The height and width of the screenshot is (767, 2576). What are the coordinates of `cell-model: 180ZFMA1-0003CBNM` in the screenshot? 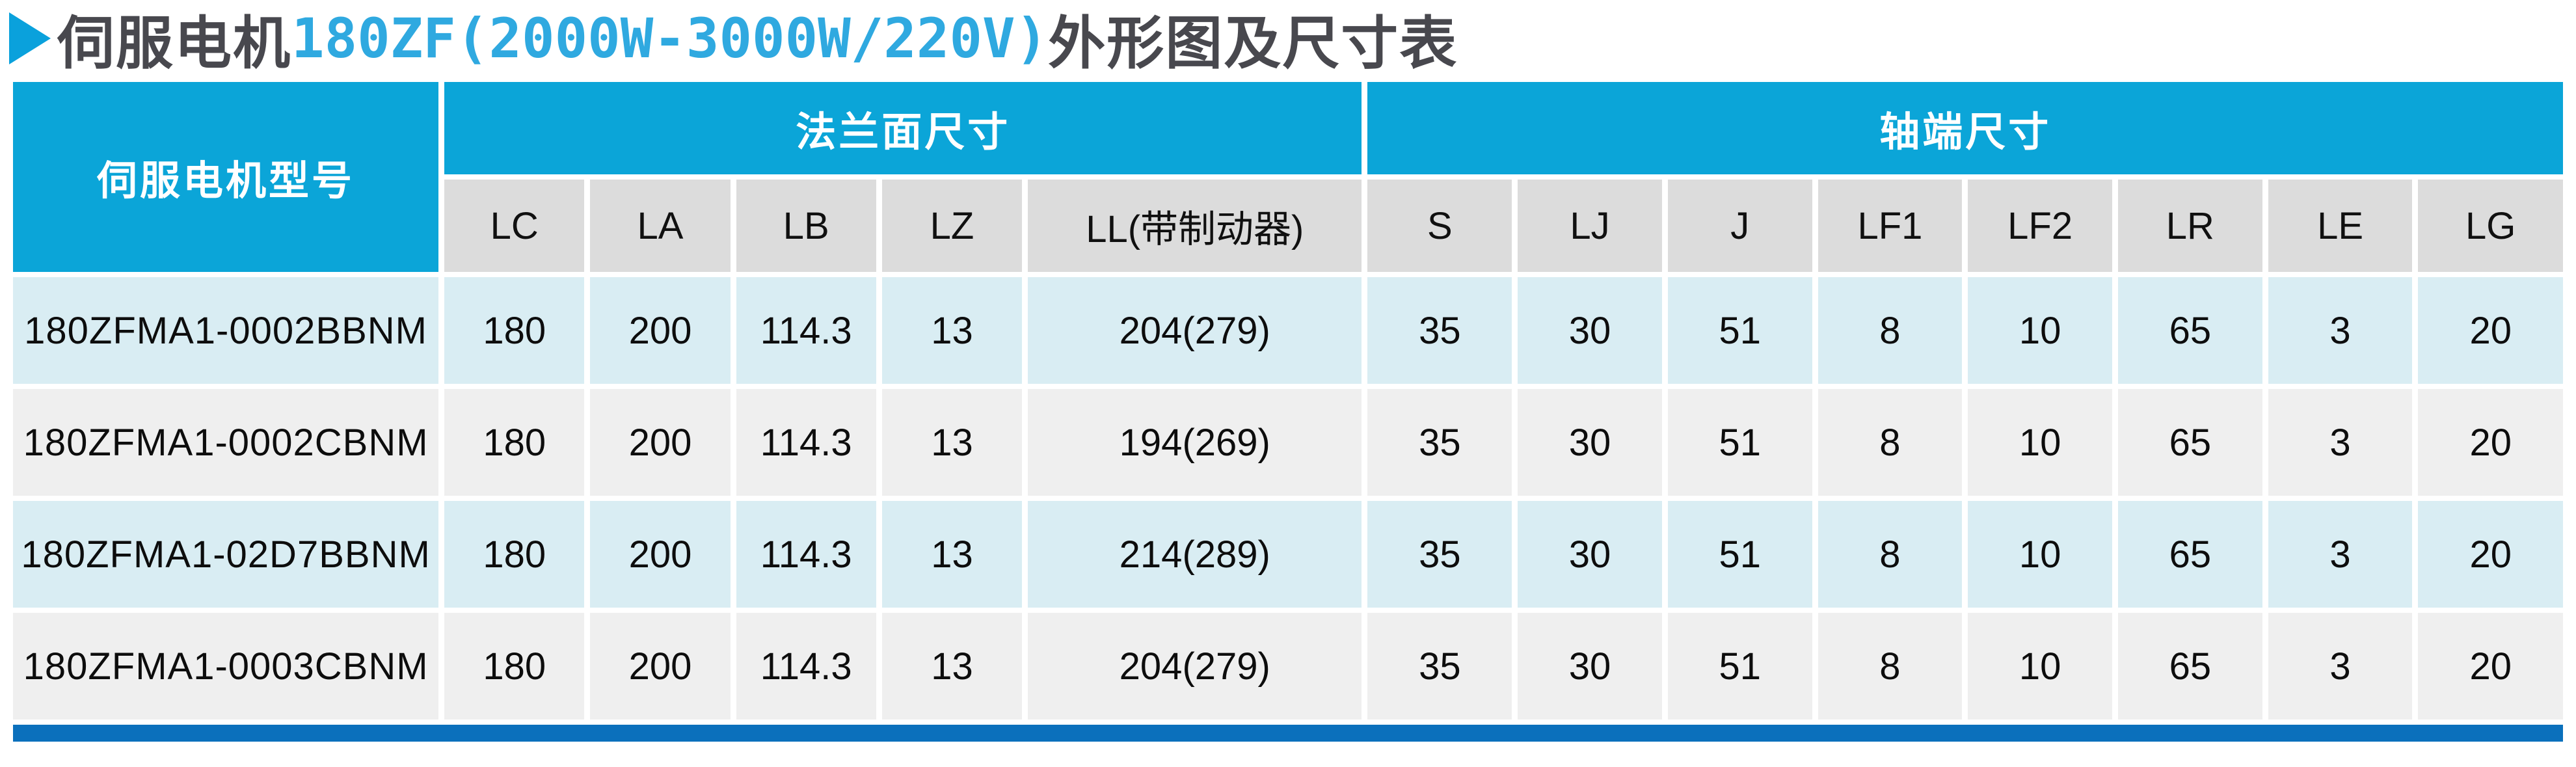 It's located at (226, 666).